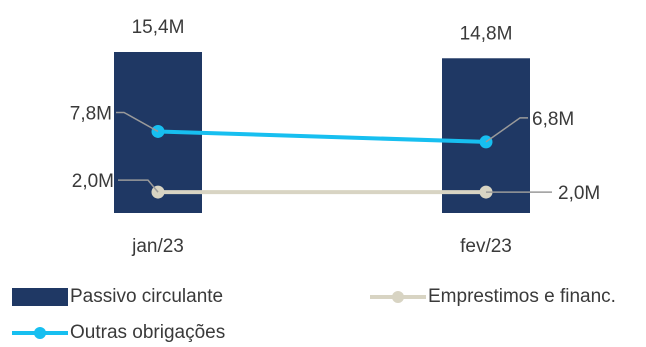 The image size is (646, 347). I want to click on bar-value-label-1: 14,8M, so click(486, 33).